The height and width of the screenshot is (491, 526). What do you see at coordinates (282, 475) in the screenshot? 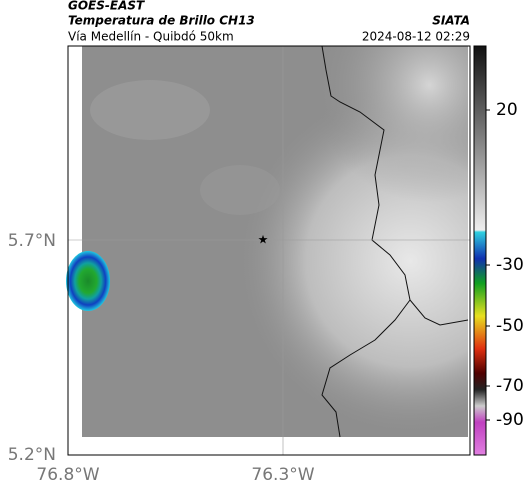
I see `lon-label: 76.3°W` at bounding box center [282, 475].